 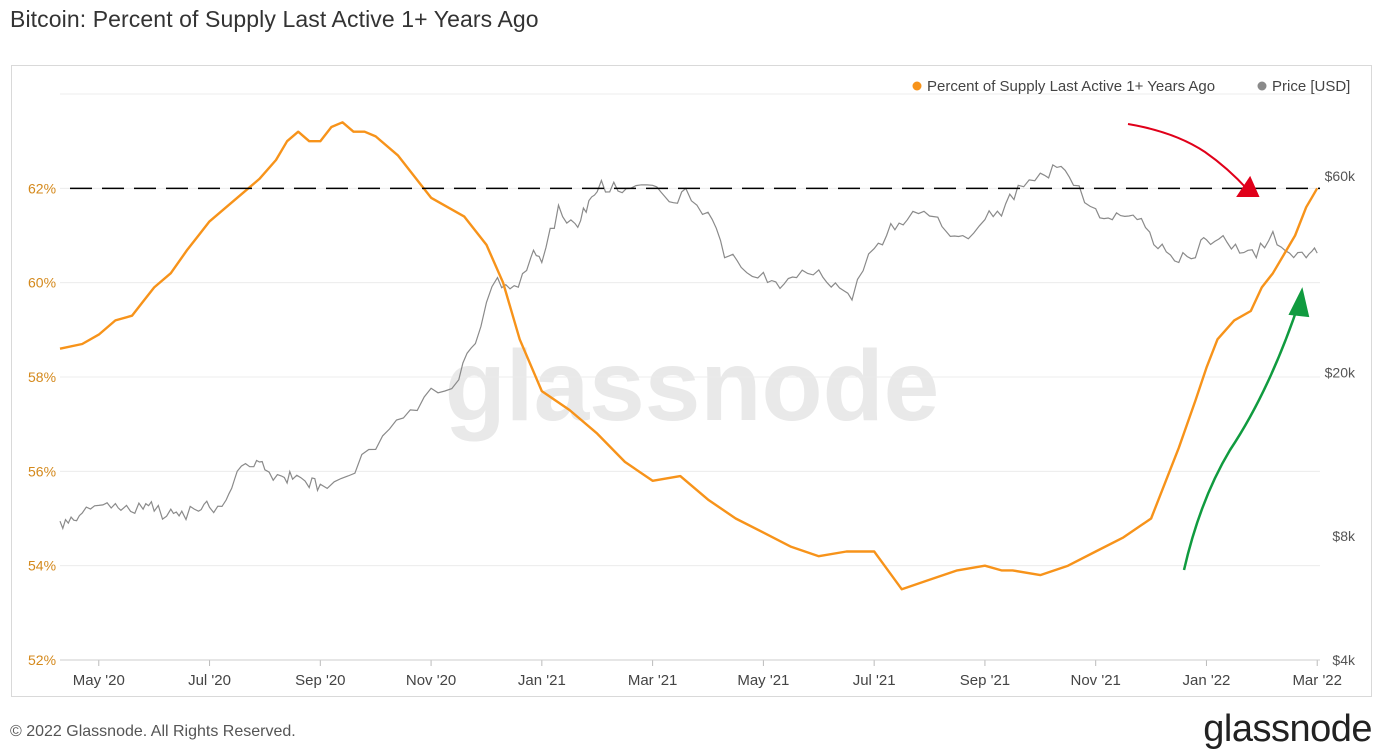 What do you see at coordinates (874, 680) in the screenshot?
I see `x-tick-label: Jul '21` at bounding box center [874, 680].